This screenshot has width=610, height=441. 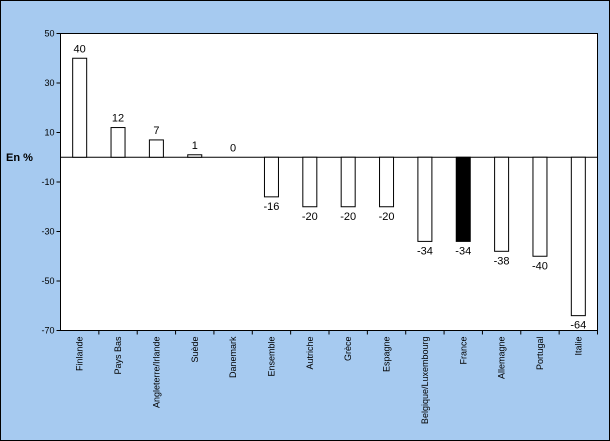 I want to click on value-label: -38, so click(x=502, y=261).